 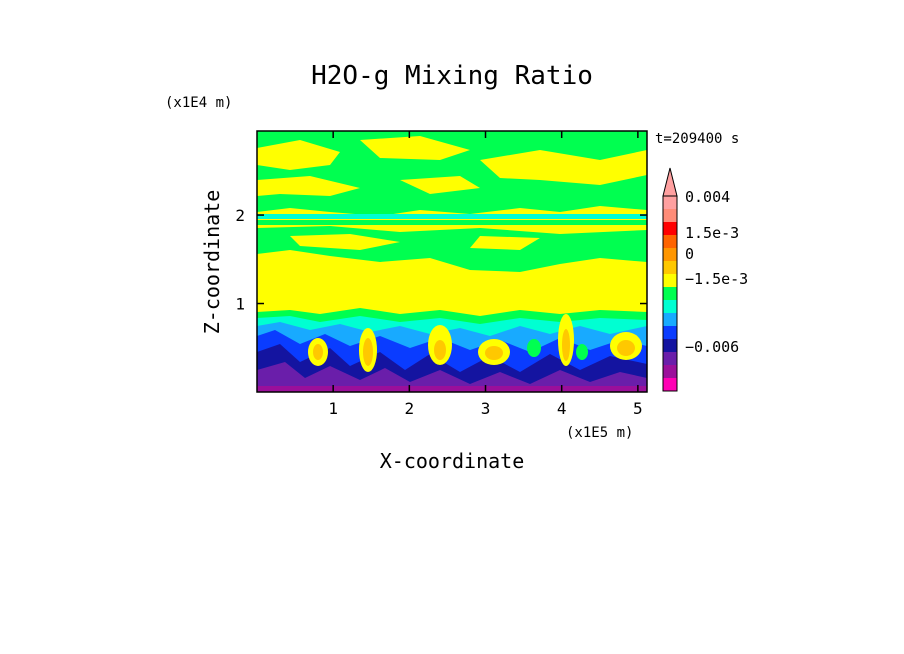 I want to click on x-tick-label: 4, so click(x=562, y=408).